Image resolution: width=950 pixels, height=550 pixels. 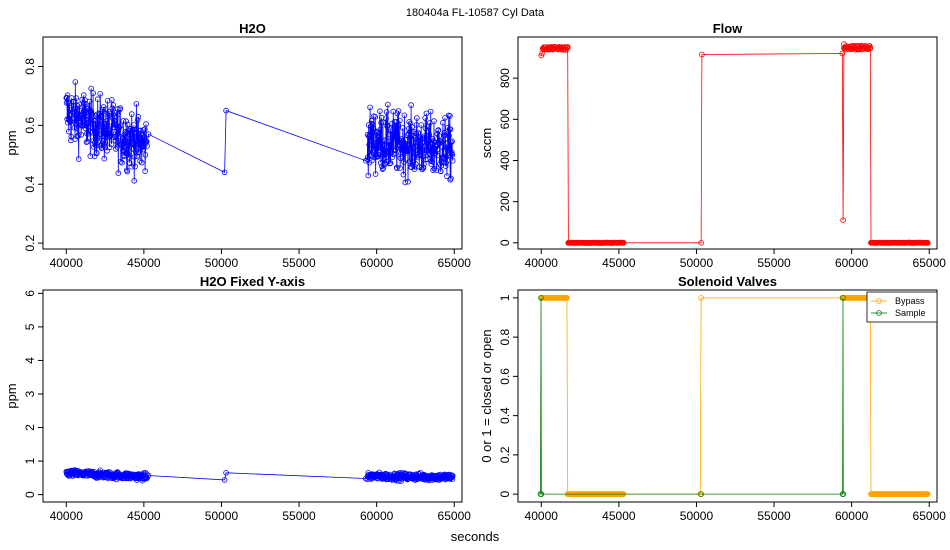 What do you see at coordinates (144, 263) in the screenshot?
I see `x-tick-label: 45000` at bounding box center [144, 263].